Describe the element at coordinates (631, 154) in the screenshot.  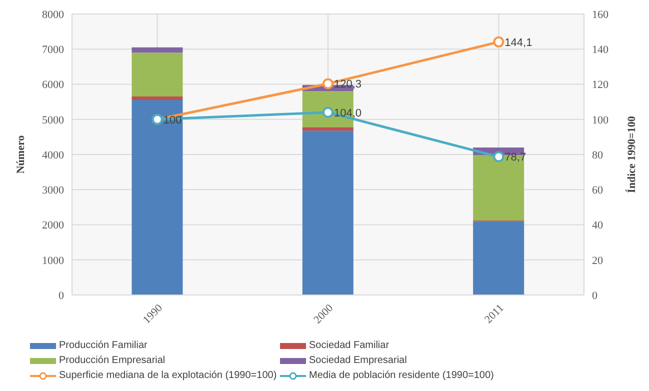
I see `y2-axis-title: Índice 1990=100` at that location.